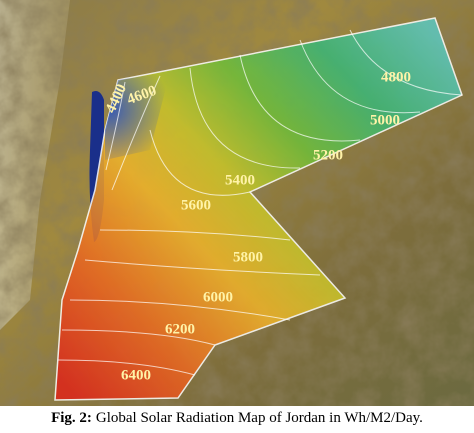 The width and height of the screenshot is (474, 433). Describe the element at coordinates (196, 205) in the screenshot. I see `contour-label: 5600` at that location.